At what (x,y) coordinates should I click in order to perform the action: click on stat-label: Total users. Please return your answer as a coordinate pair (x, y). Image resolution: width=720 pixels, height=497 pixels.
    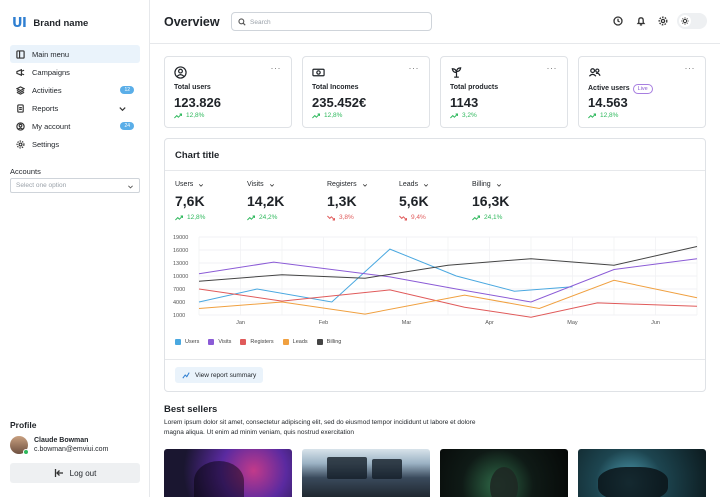
    Looking at the image, I should click on (192, 87).